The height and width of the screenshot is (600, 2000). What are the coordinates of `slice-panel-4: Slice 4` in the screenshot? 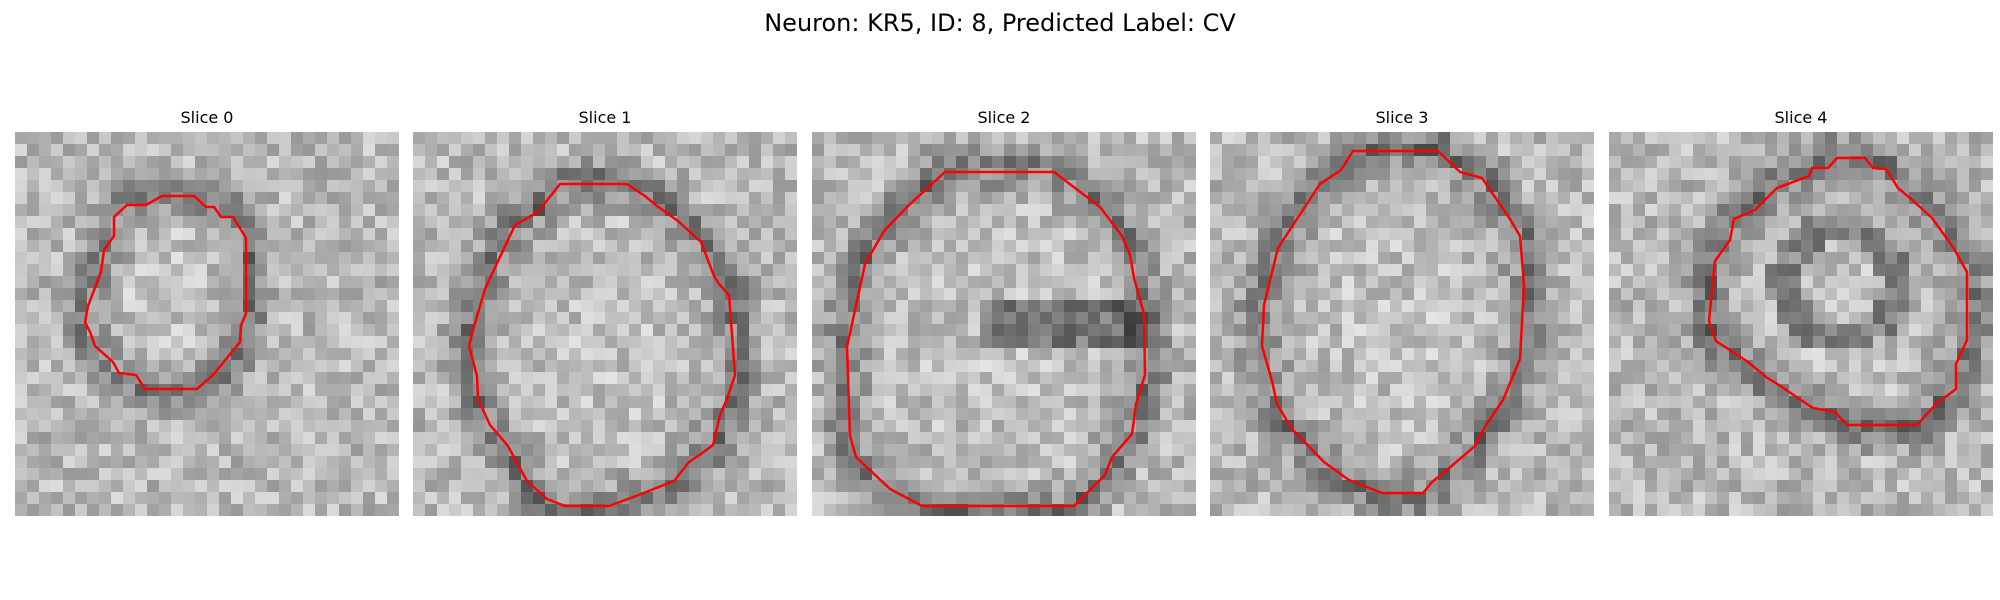 It's located at (1801, 312).